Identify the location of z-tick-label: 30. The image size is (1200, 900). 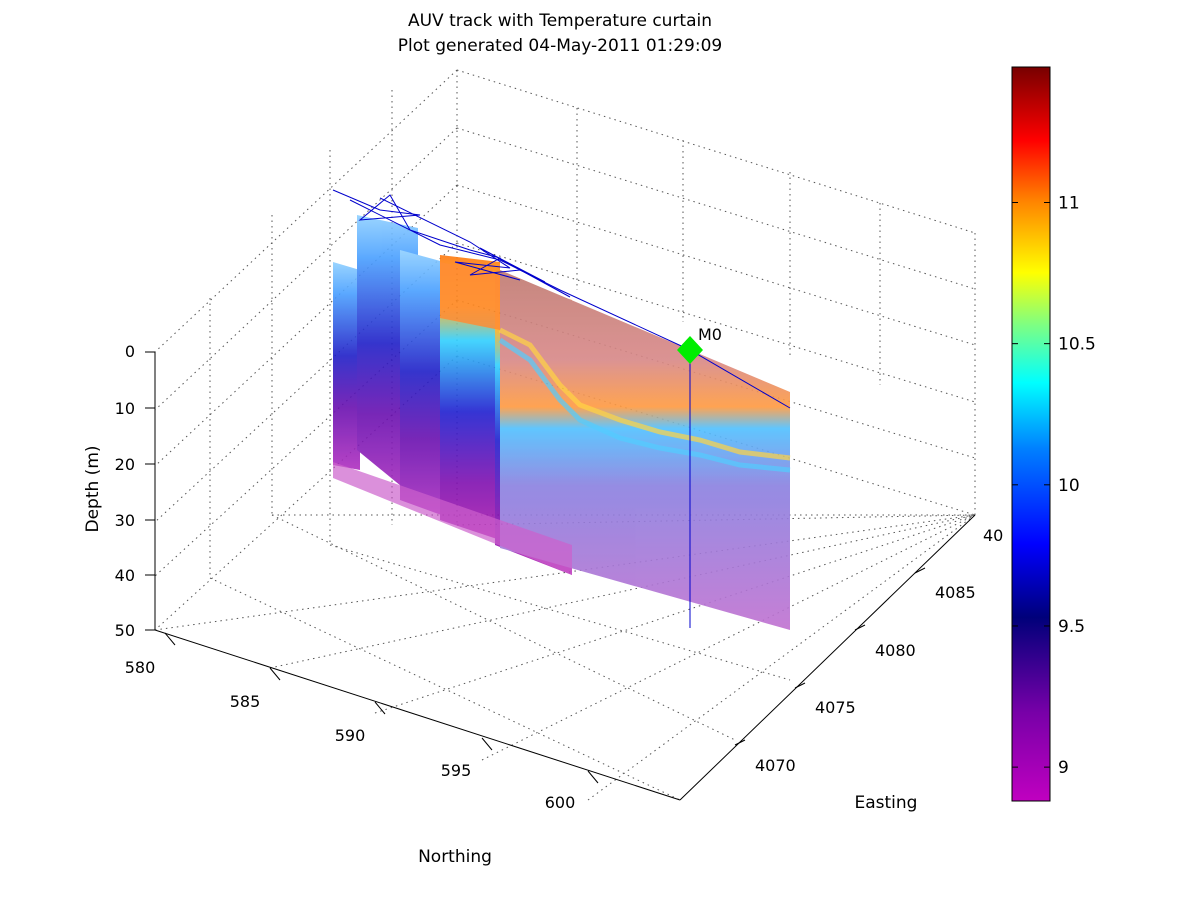
(125, 520).